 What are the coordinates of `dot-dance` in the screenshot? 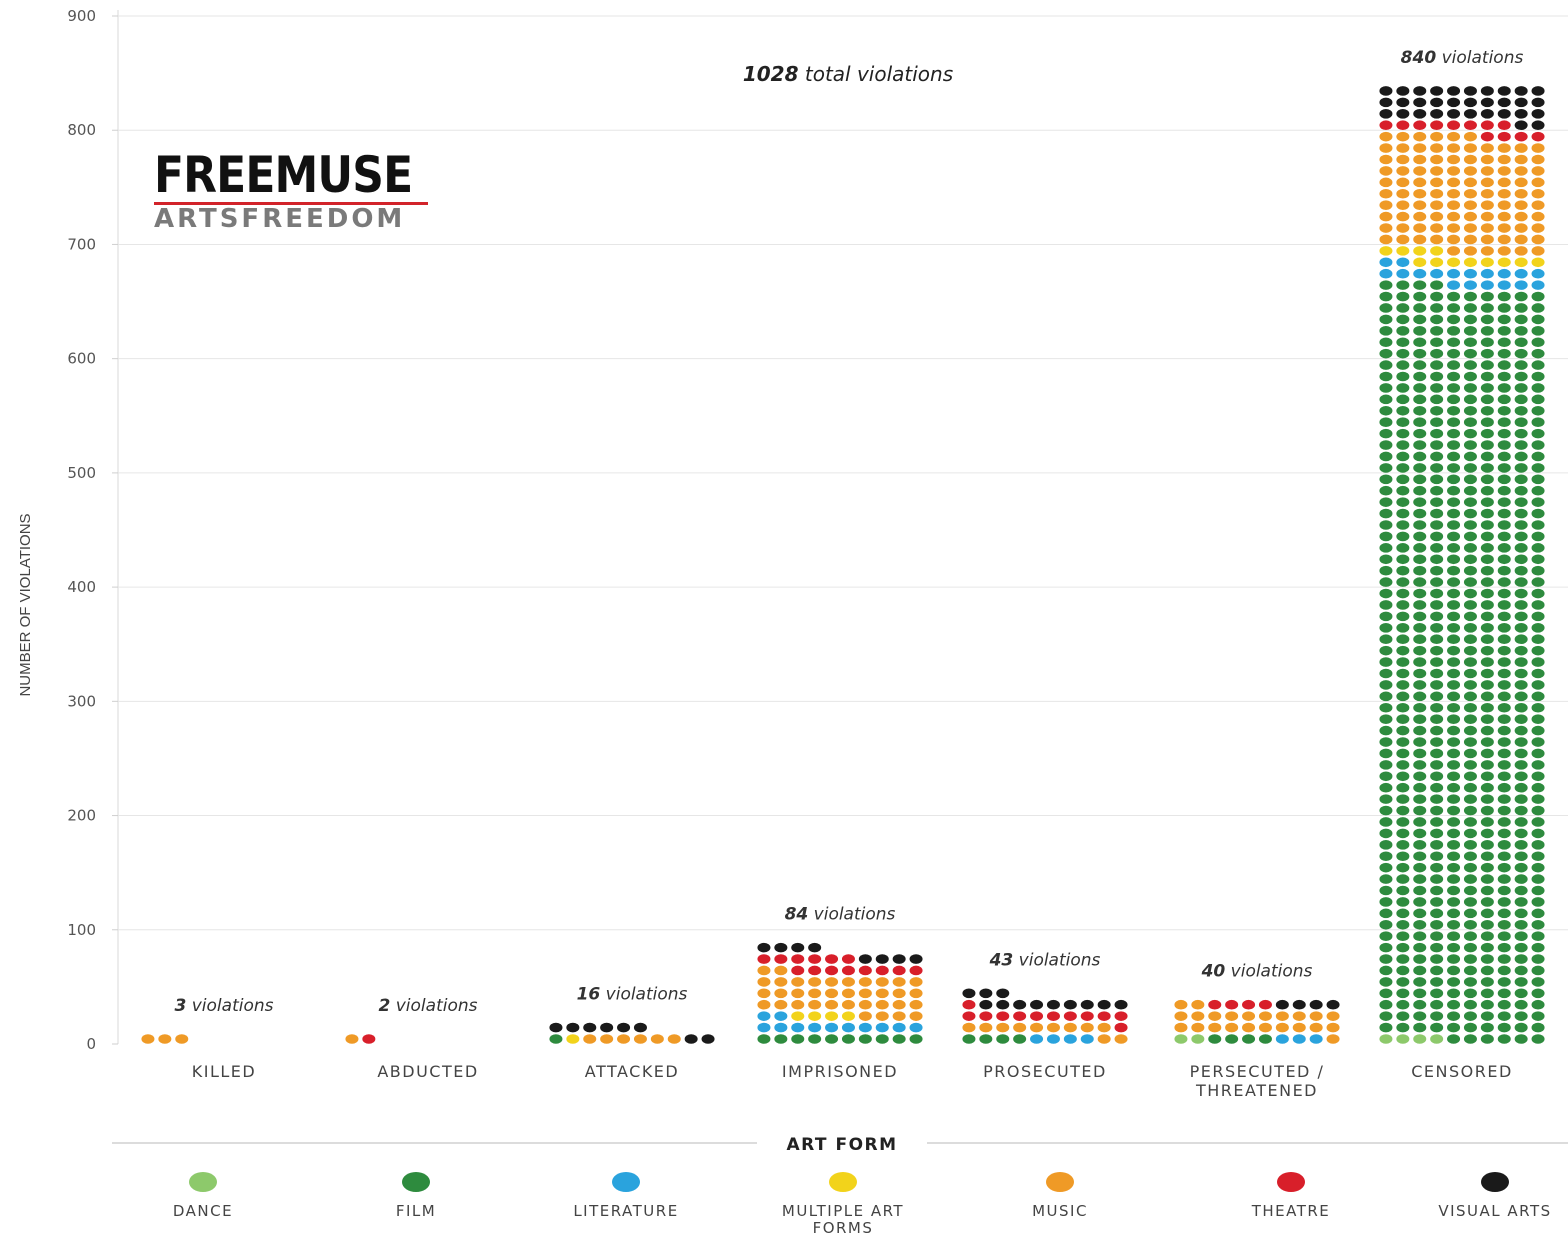 It's located at (1181, 1039).